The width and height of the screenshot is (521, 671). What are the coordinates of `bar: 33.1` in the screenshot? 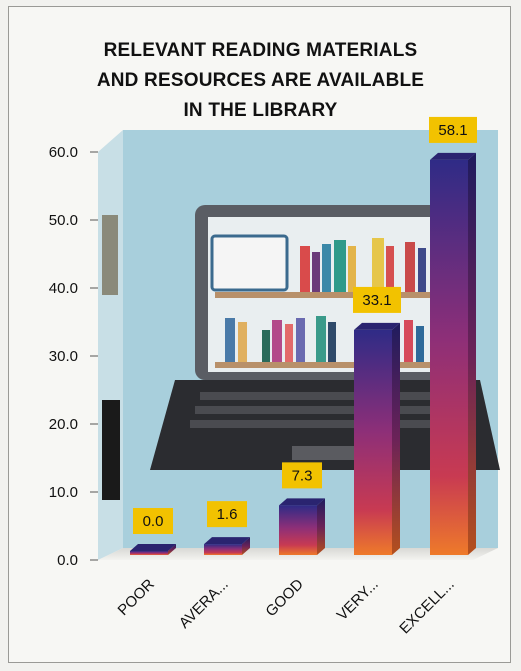 It's located at (377, 420).